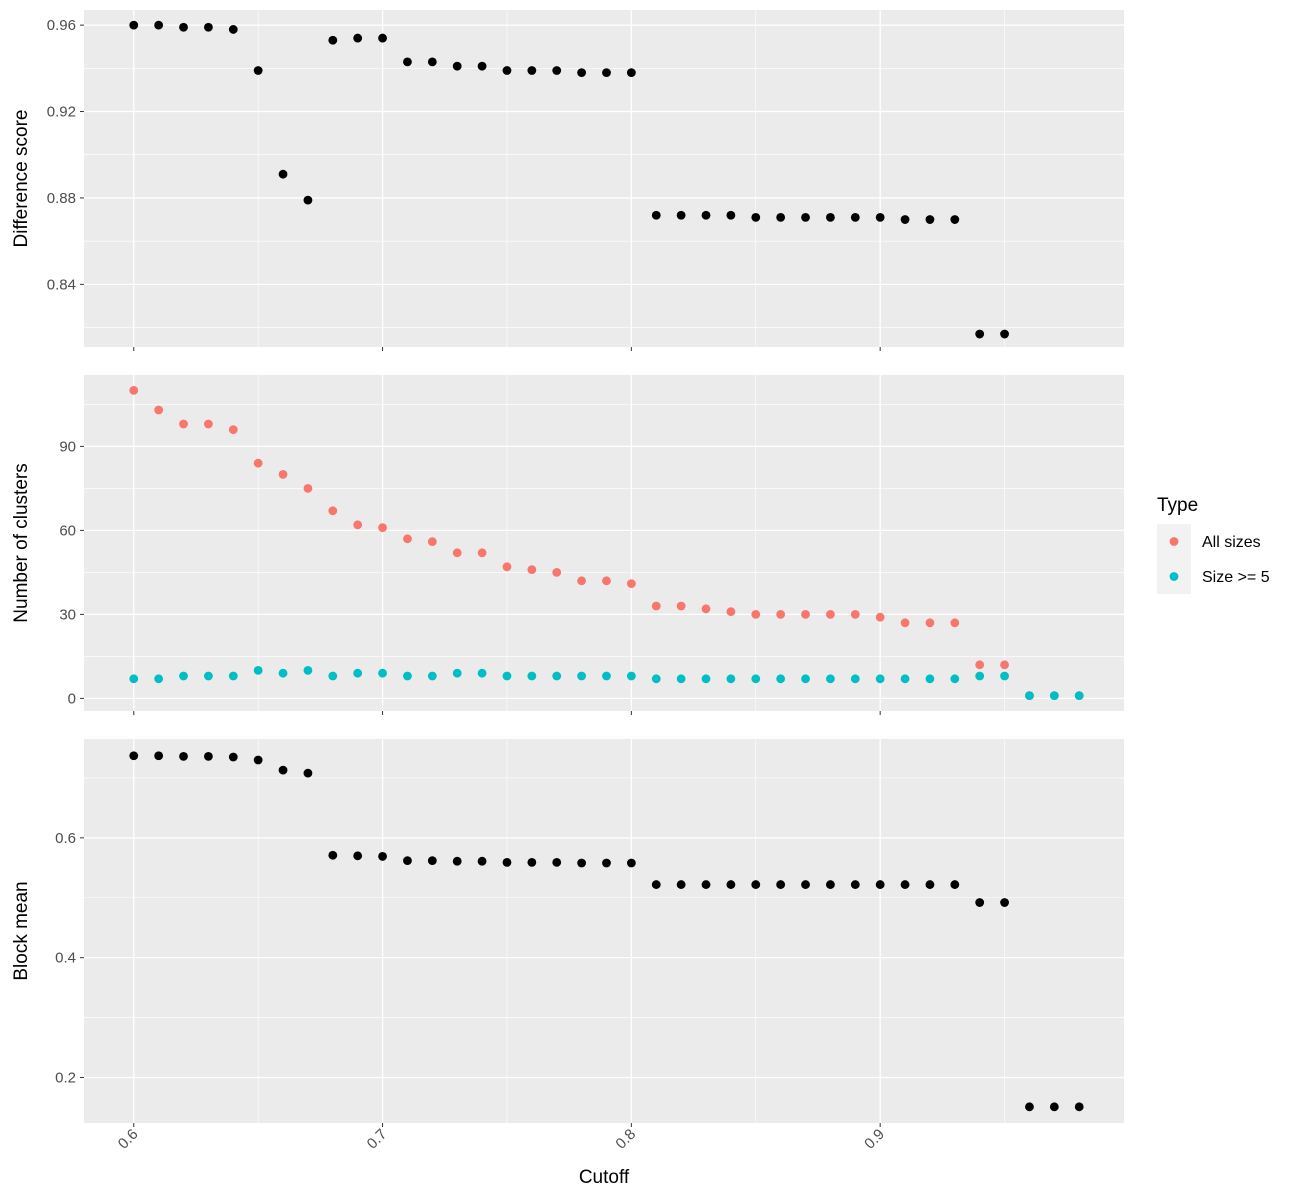  I want to click on x-axis-title: Cutoff, so click(604, 1177).